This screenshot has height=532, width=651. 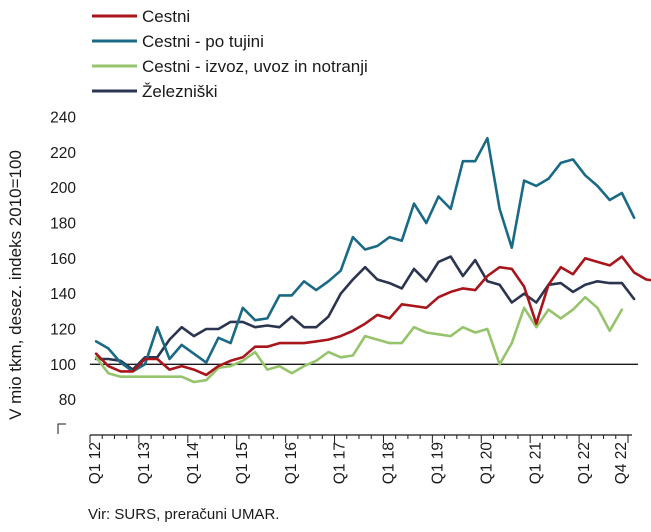 What do you see at coordinates (584, 463) in the screenshot?
I see `x-tick-label: Q1 22` at bounding box center [584, 463].